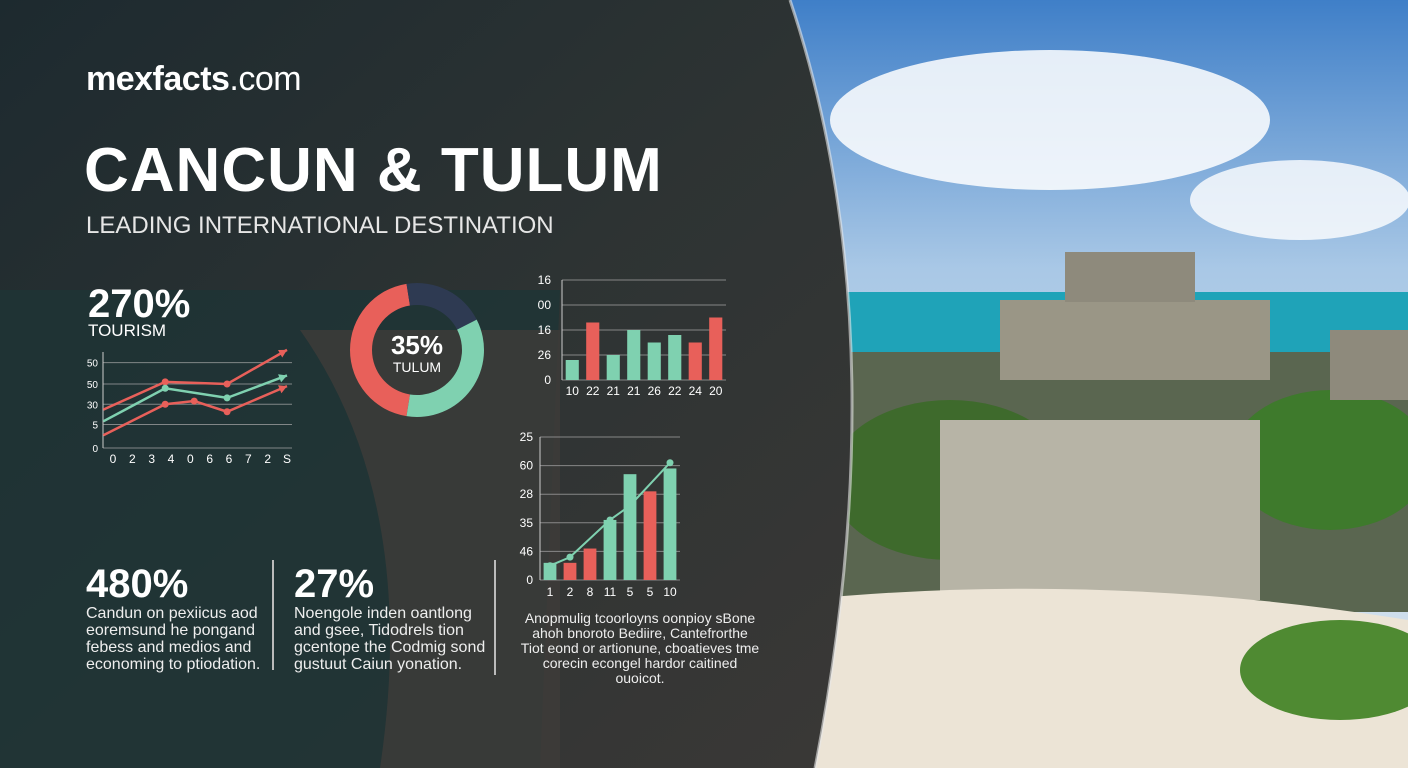 The width and height of the screenshot is (1408, 768). Describe the element at coordinates (545, 305) in the screenshot. I see `bar-chart-1-y-tick: 00` at that location.